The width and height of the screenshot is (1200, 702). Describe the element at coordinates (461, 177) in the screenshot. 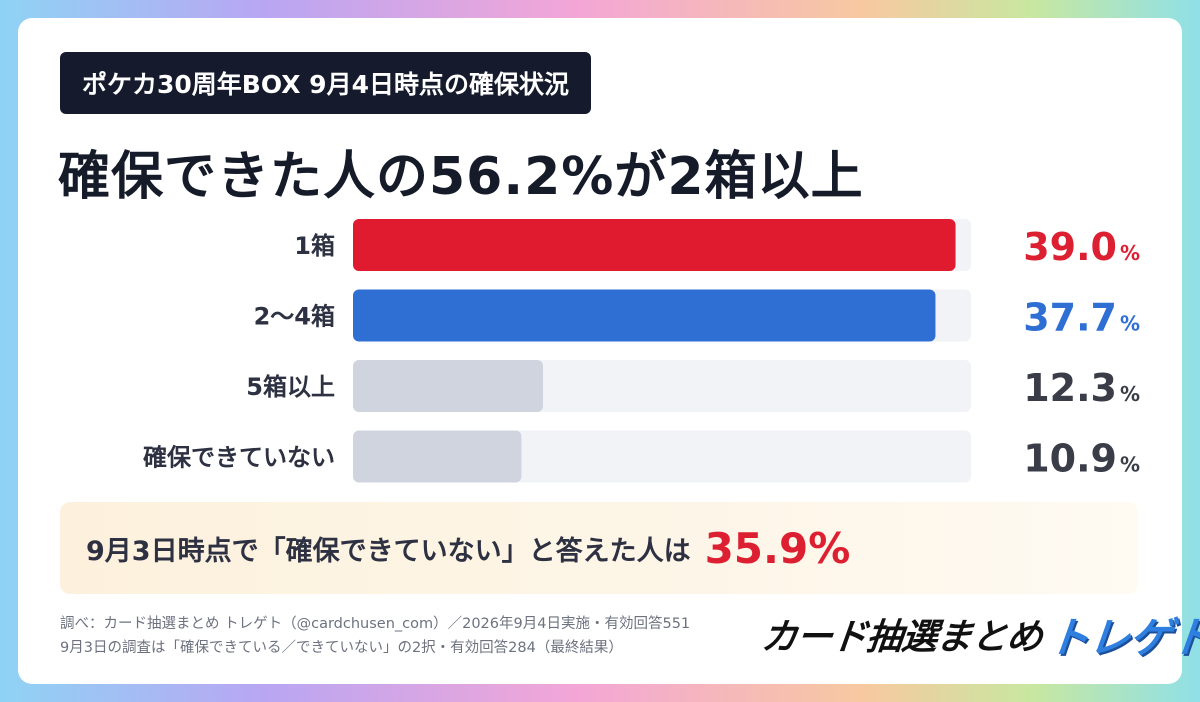

I see `headline: 確保できた人の56.2%が2箱以上` at that location.